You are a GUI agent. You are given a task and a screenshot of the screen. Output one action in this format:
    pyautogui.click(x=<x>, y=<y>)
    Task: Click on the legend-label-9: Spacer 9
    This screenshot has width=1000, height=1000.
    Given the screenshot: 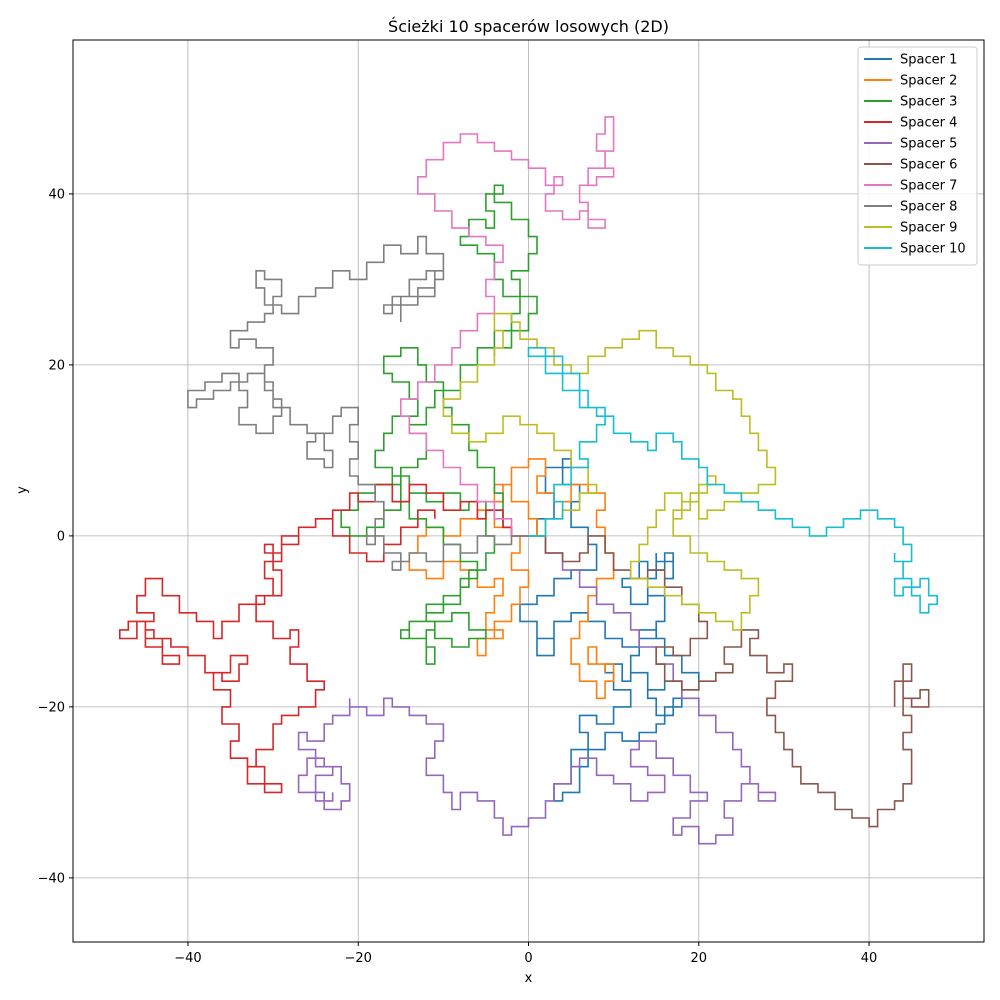 What is the action you would take?
    pyautogui.click(x=928, y=228)
    